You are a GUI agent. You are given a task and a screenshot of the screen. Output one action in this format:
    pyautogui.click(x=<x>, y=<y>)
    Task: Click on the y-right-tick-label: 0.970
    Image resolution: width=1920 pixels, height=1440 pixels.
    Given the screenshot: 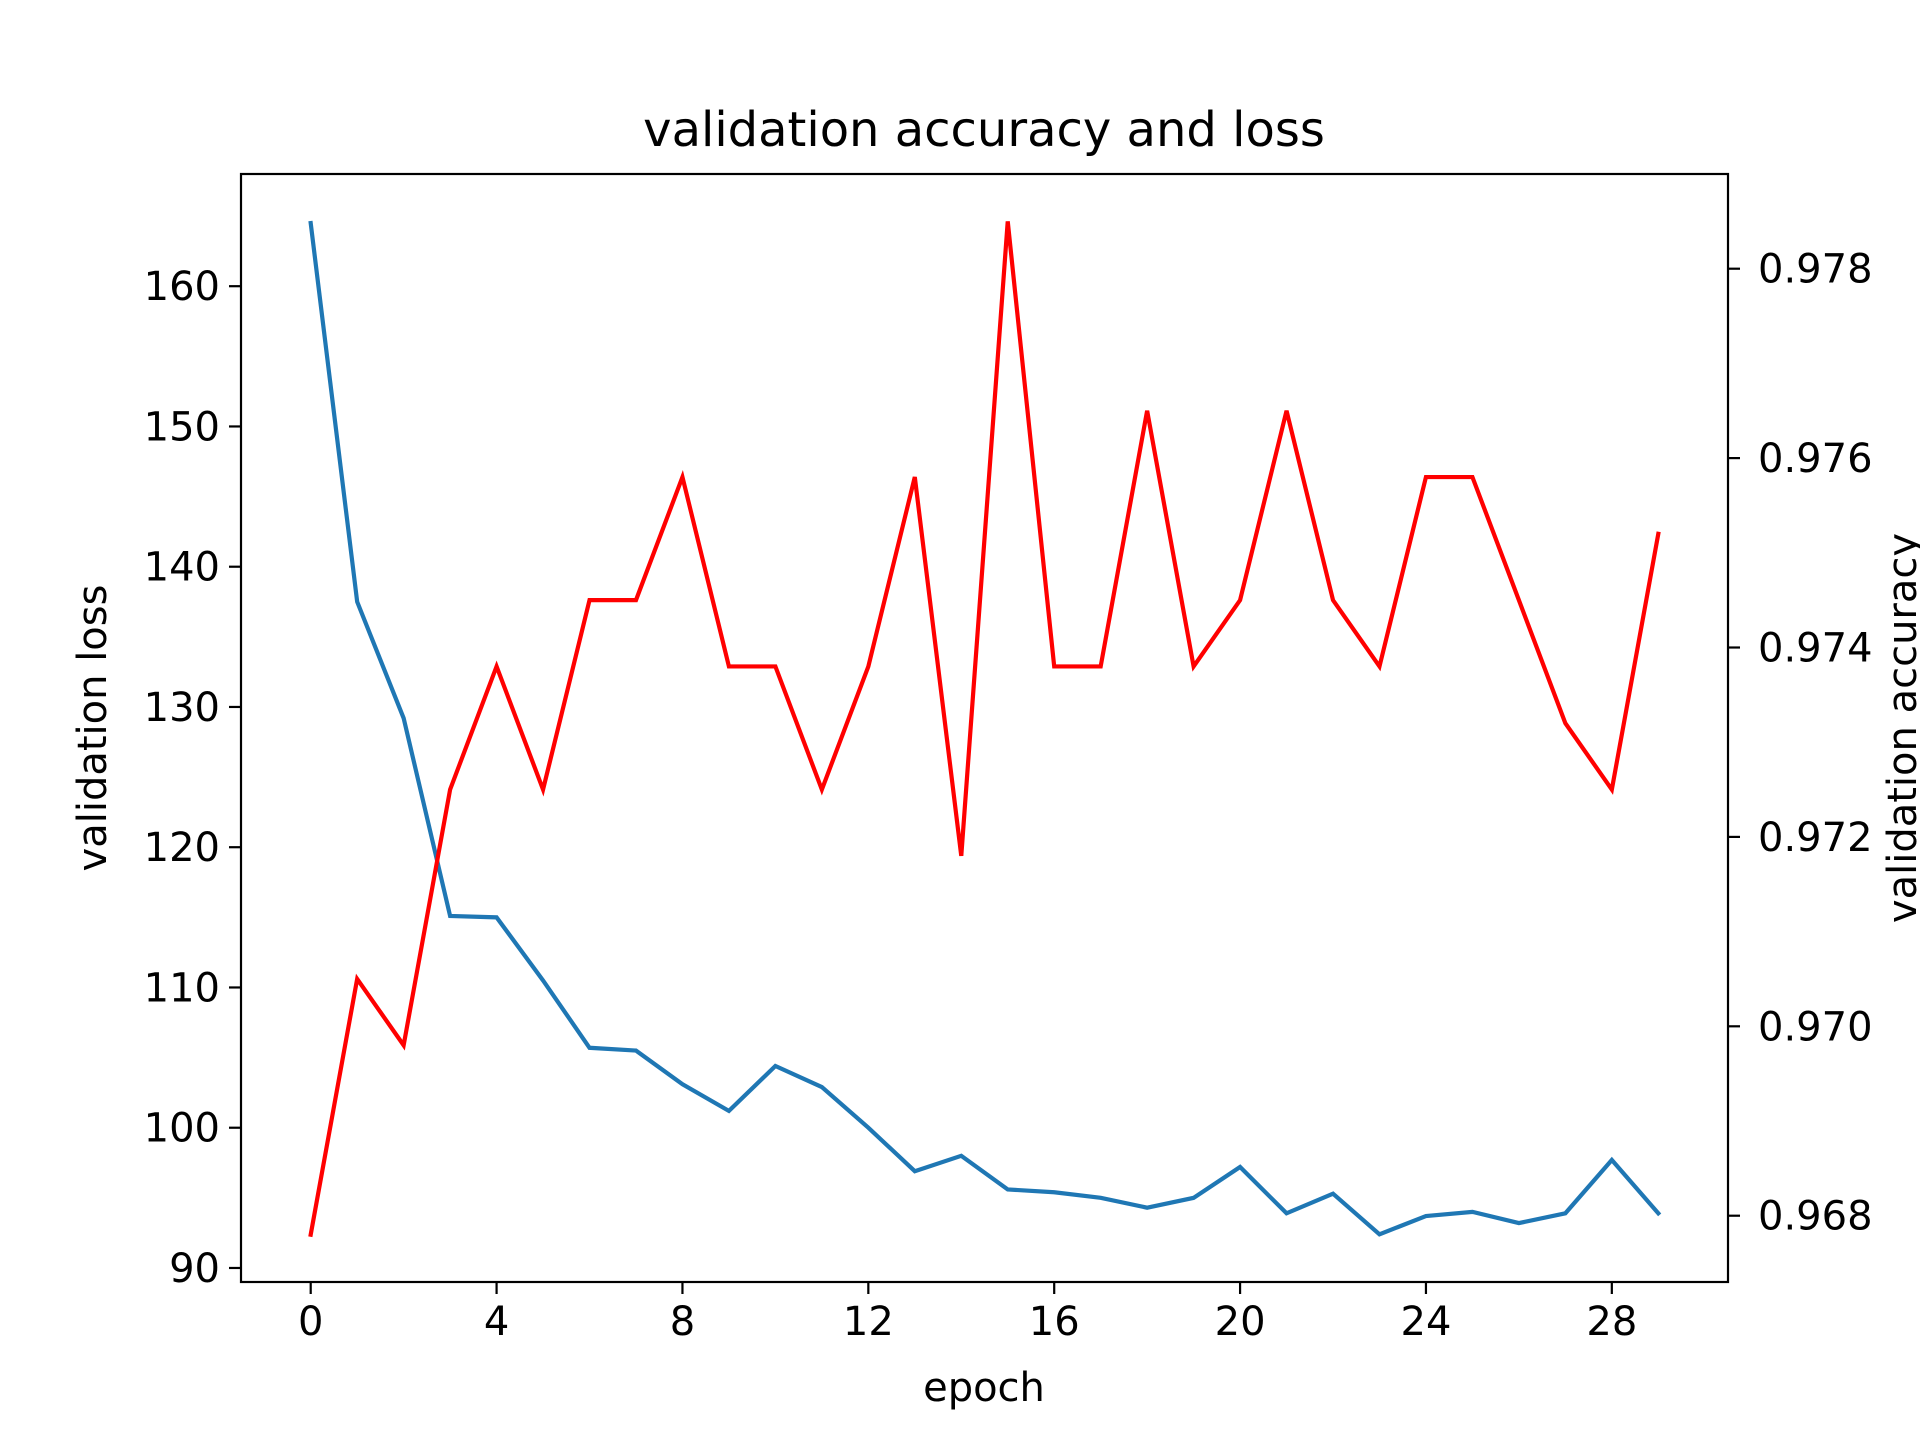 What is the action you would take?
    pyautogui.click(x=1815, y=1027)
    